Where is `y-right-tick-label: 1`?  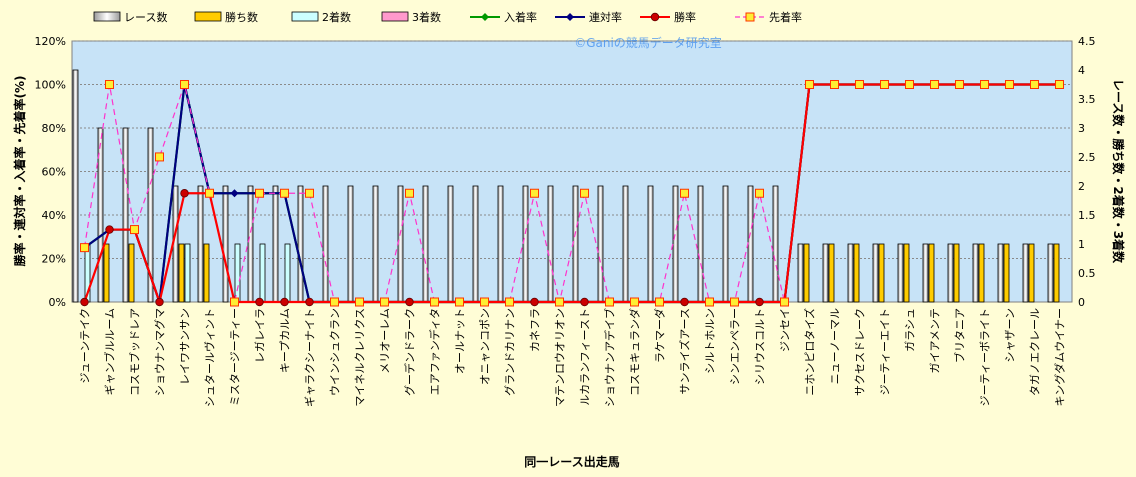
y-right-tick-label: 1 is located at coordinates (1081, 244).